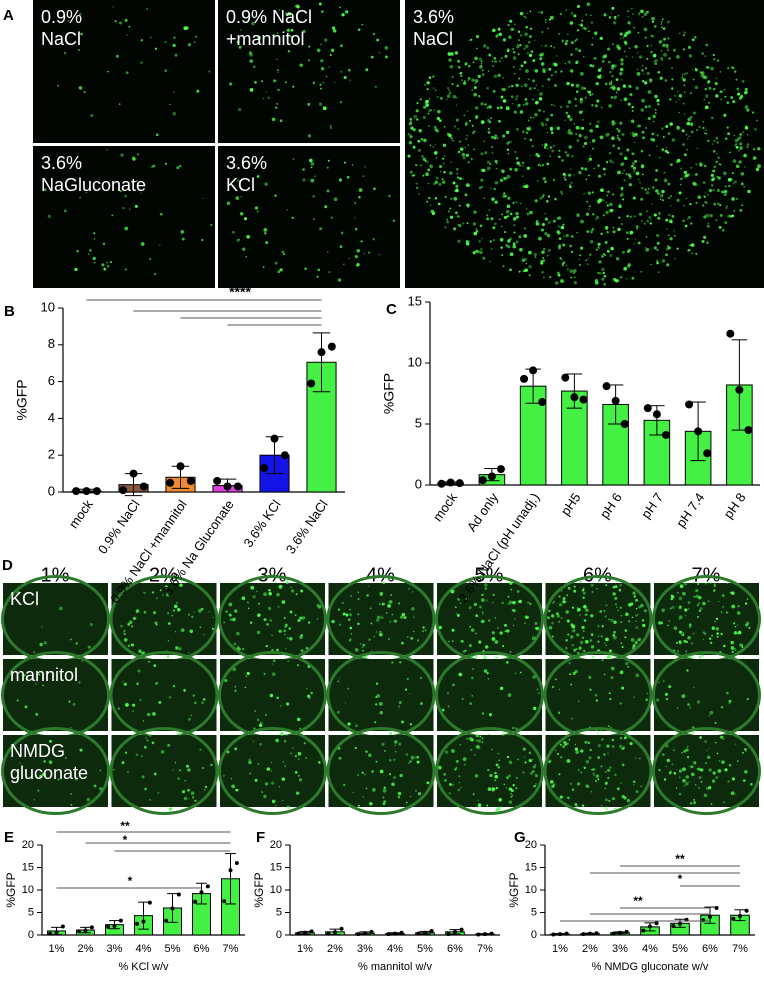 The height and width of the screenshot is (992, 764). I want to click on micrograph, so click(598, 695).